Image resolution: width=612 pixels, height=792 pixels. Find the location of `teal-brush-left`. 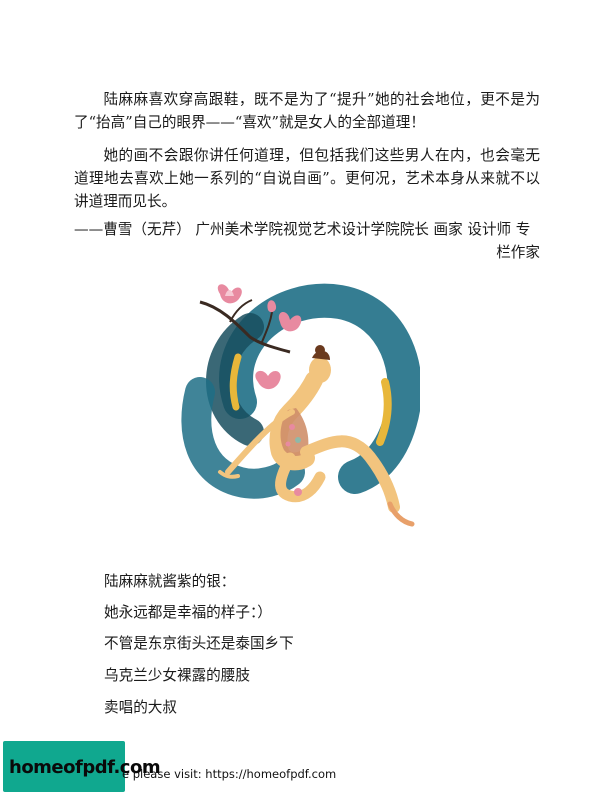

teal-brush-left is located at coordinates (243, 438).